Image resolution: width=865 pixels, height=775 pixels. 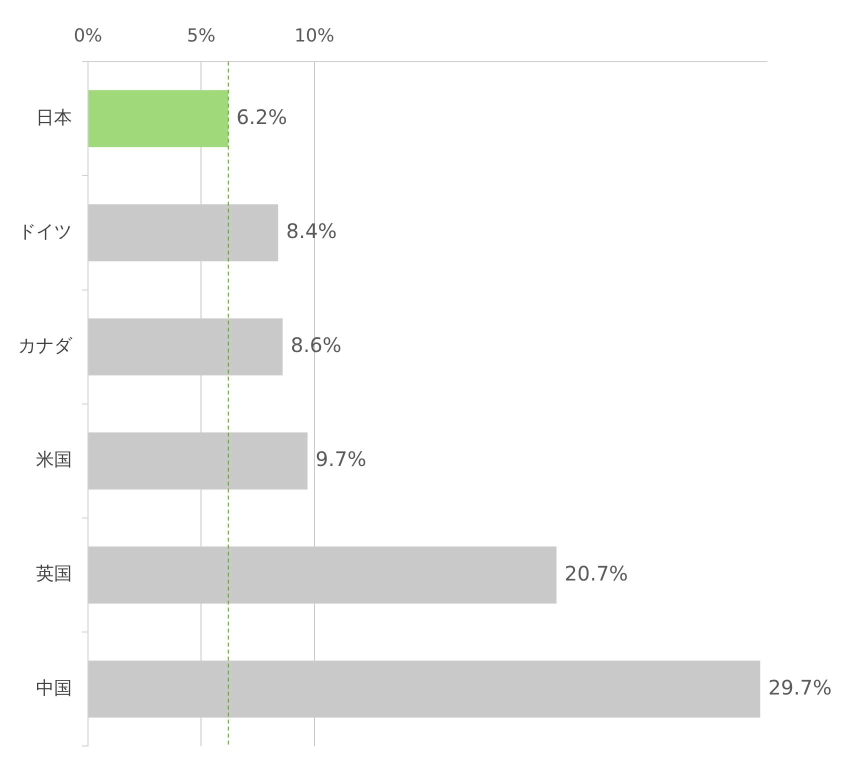 I want to click on y-tick-label: カナダ, so click(x=45, y=346).